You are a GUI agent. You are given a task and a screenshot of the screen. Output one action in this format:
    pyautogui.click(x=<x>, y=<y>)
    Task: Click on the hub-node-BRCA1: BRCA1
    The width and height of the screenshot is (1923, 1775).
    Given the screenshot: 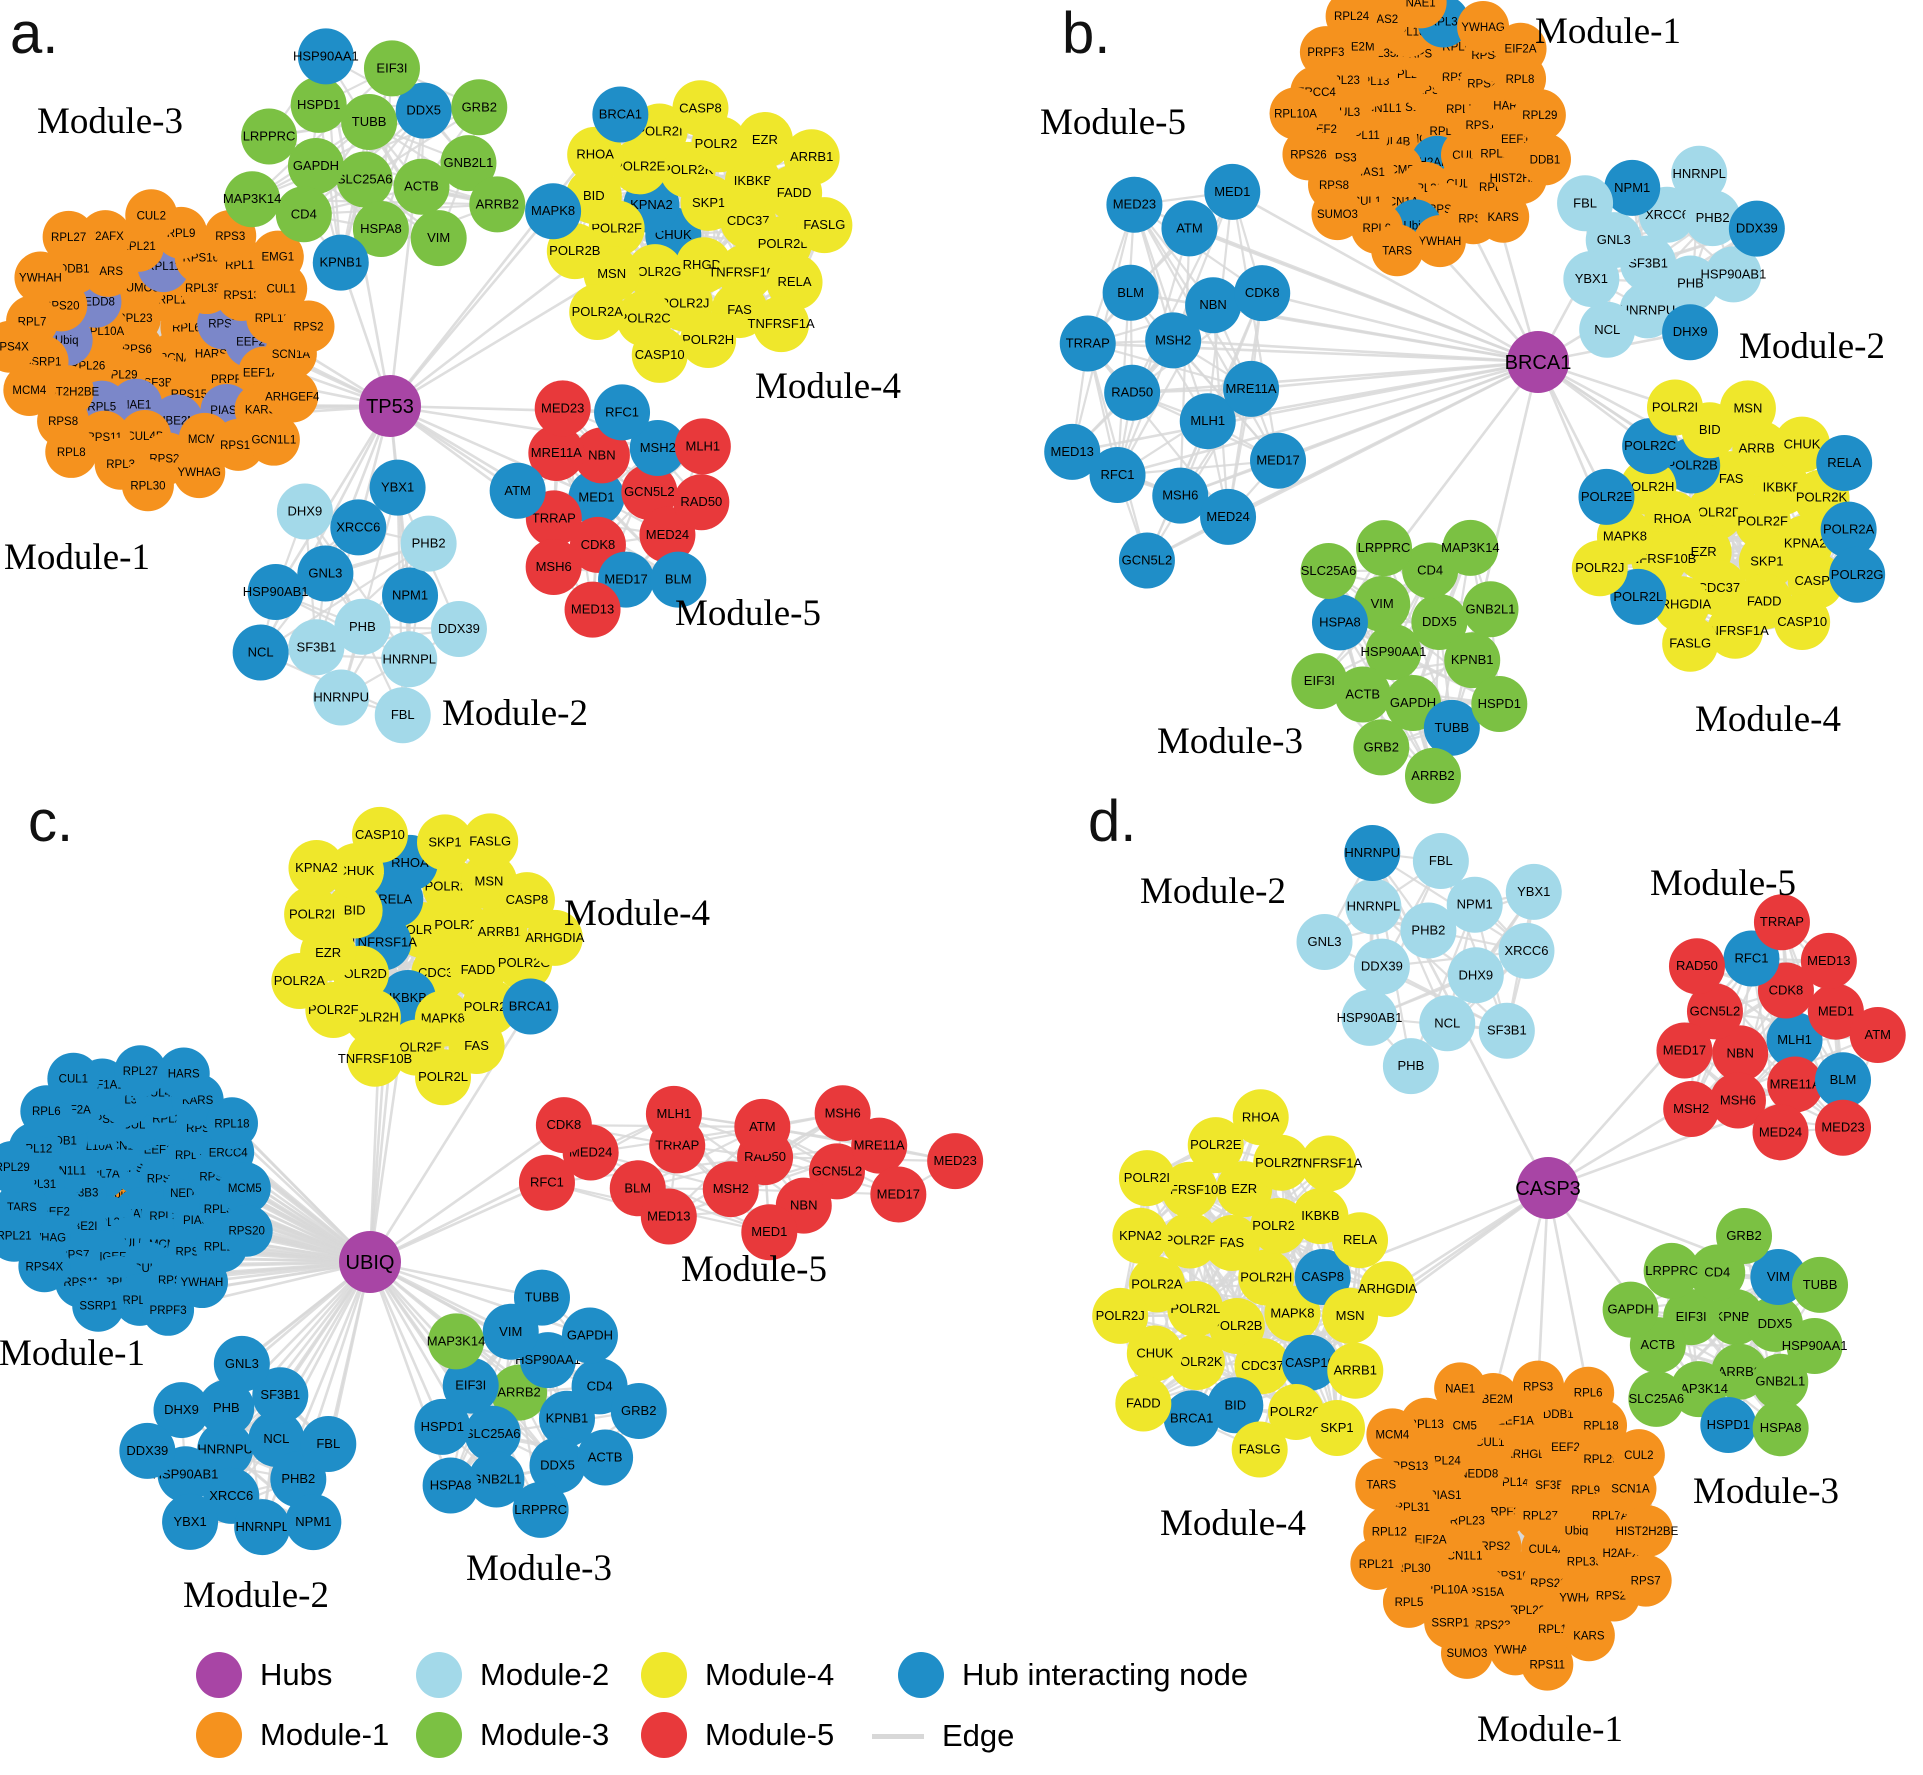 What is the action you would take?
    pyautogui.click(x=1538, y=362)
    